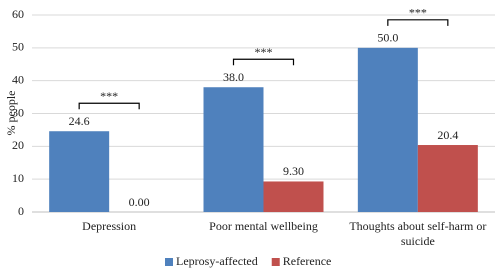 Image resolution: width=500 pixels, height=271 pixels. What do you see at coordinates (18, 112) in the screenshot?
I see `y-tick-label: 30` at bounding box center [18, 112].